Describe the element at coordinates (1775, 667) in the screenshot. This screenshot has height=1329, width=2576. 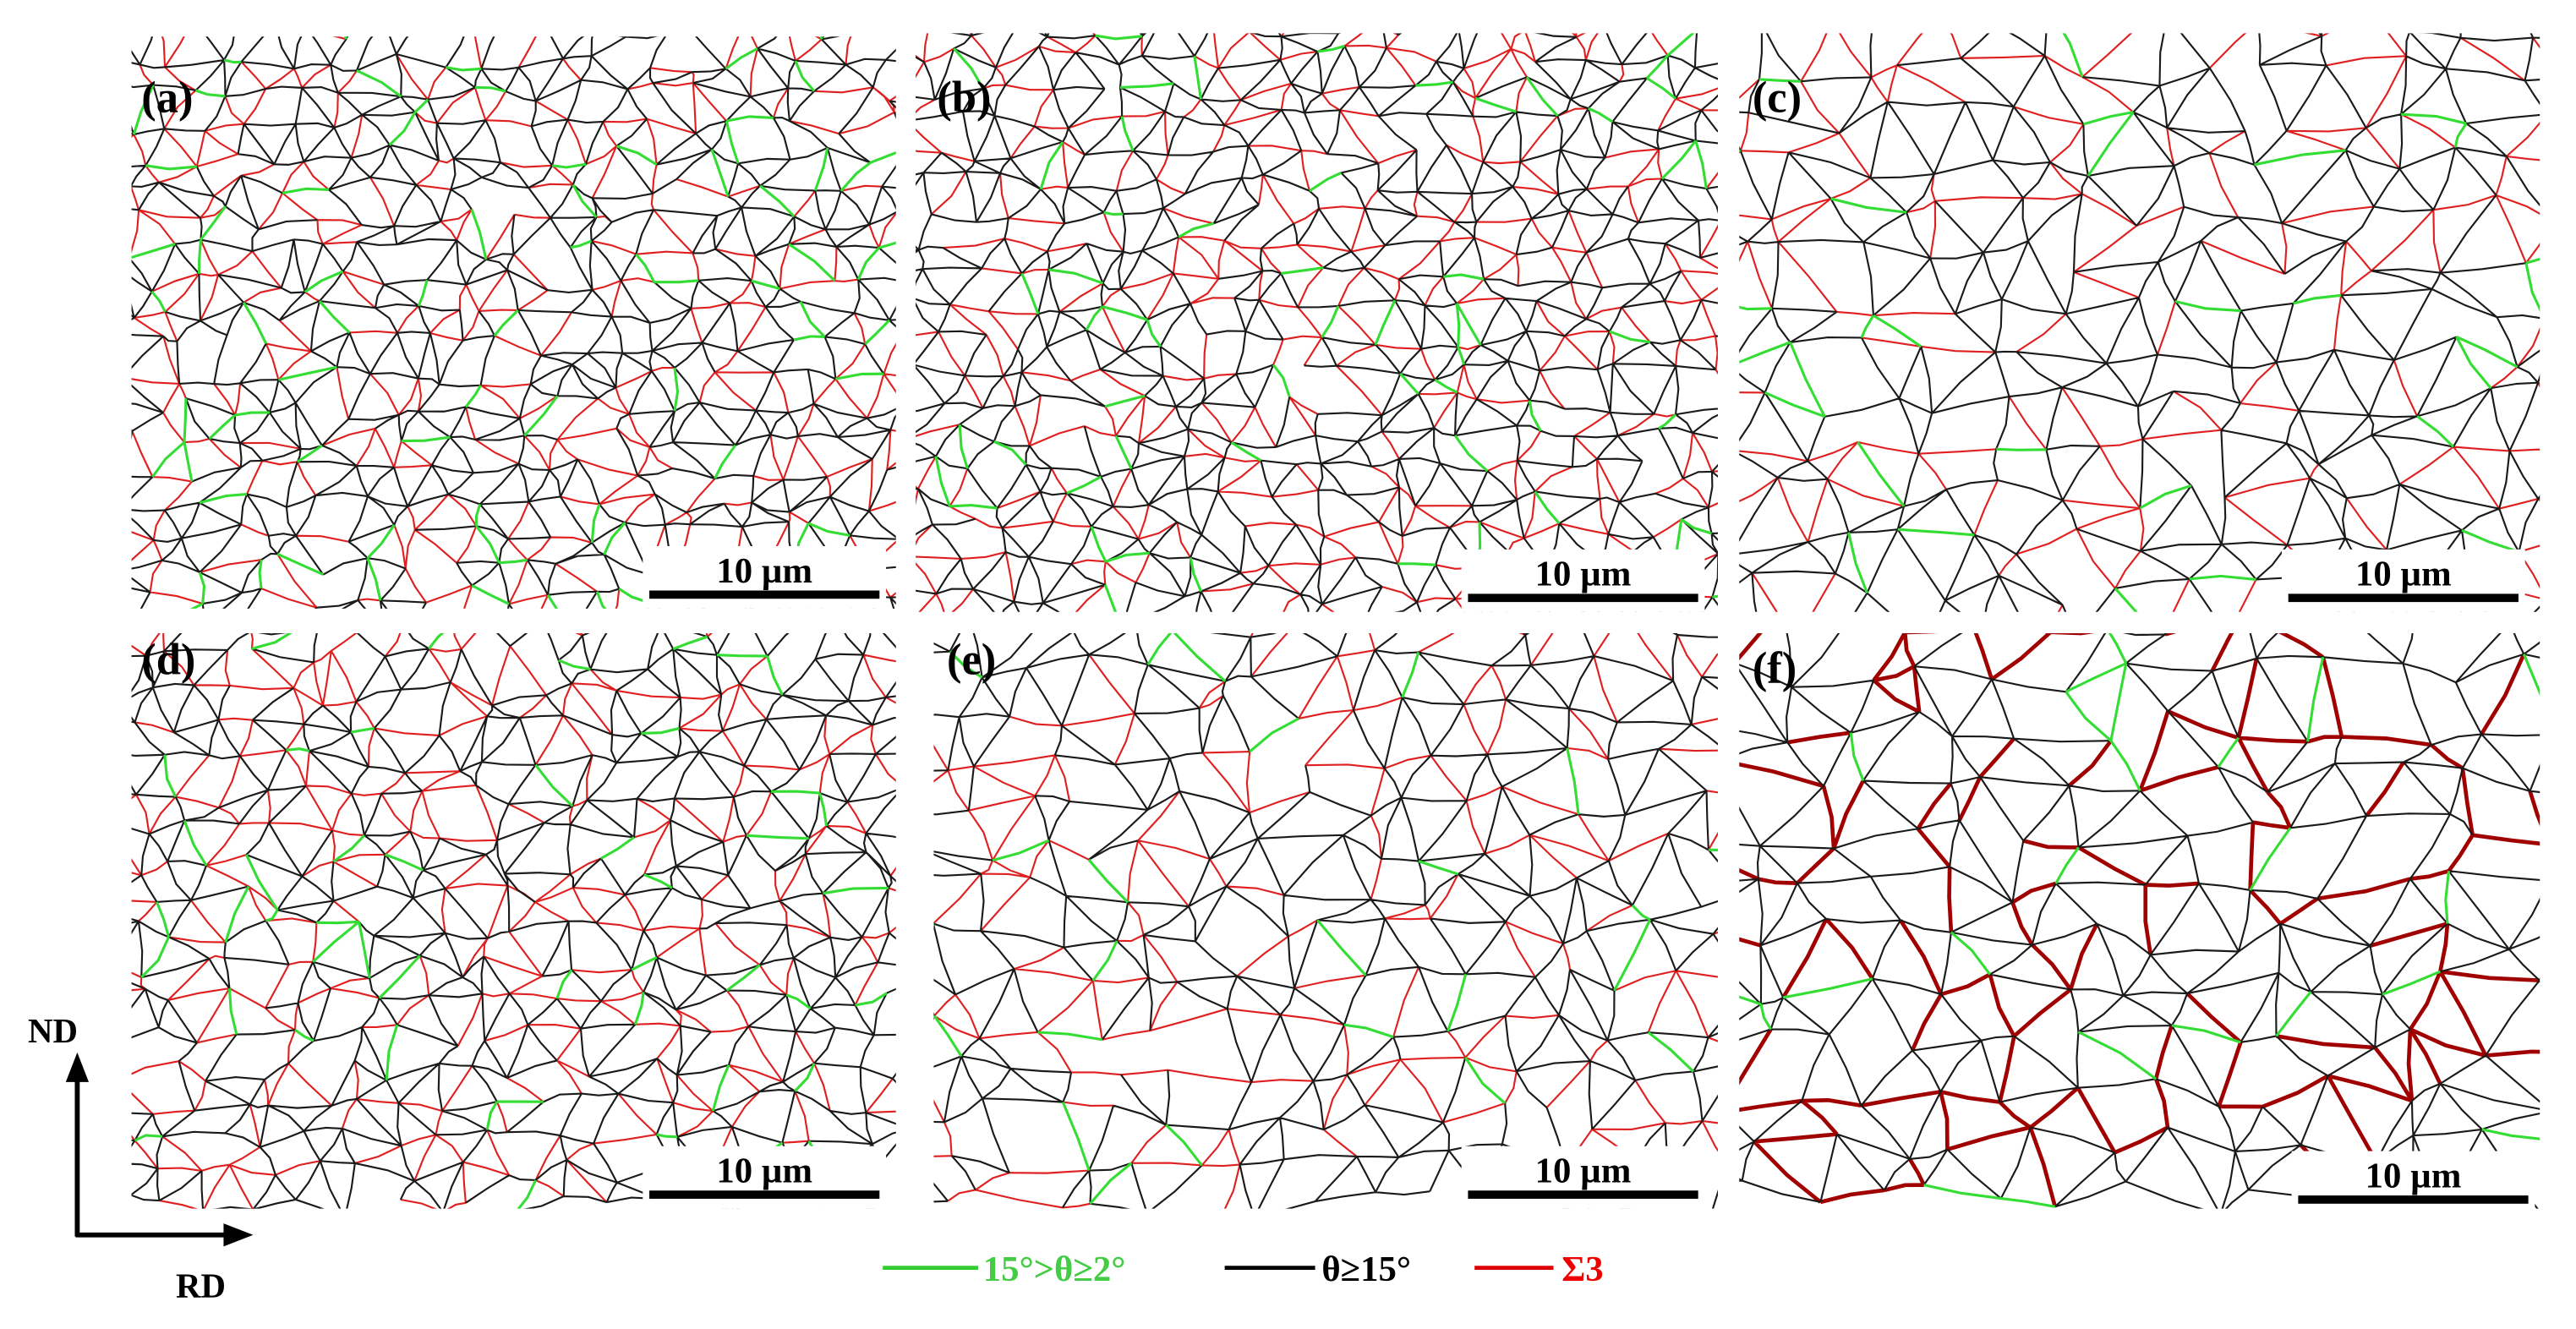
I see `panel-label: (f)` at that location.